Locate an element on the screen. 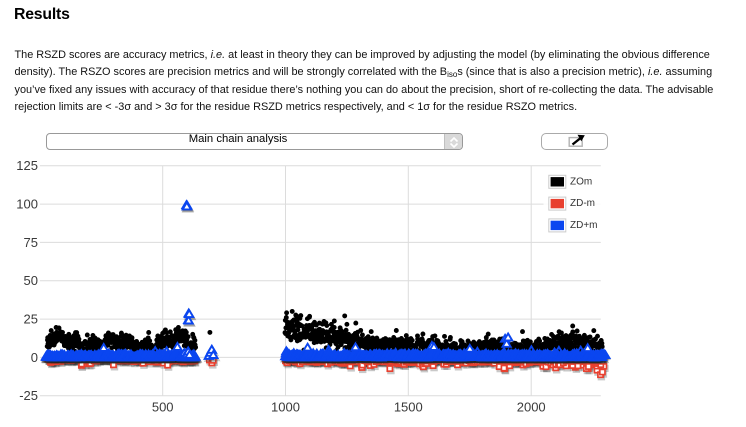 This screenshot has height=427, width=746. svg-text: 75 is located at coordinates (31, 242).